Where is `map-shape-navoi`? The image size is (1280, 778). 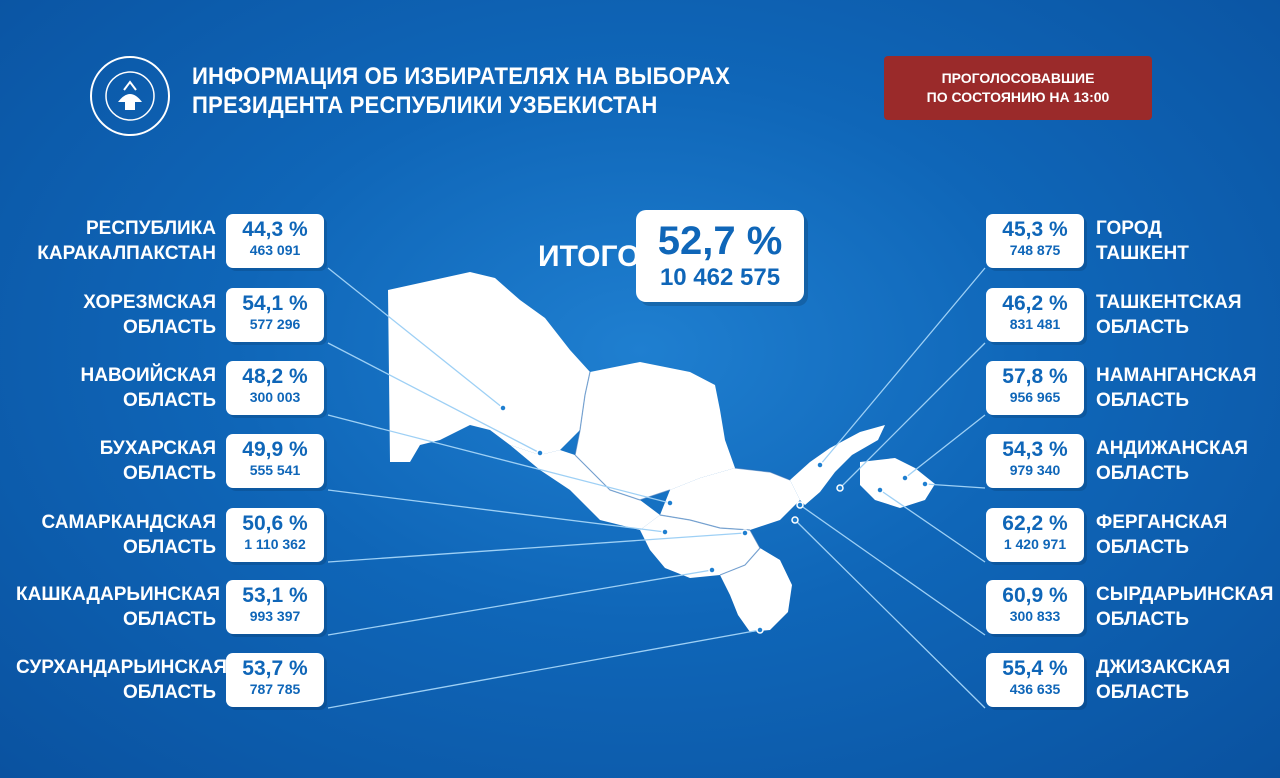
map-shape-navoi is located at coordinates (655, 431).